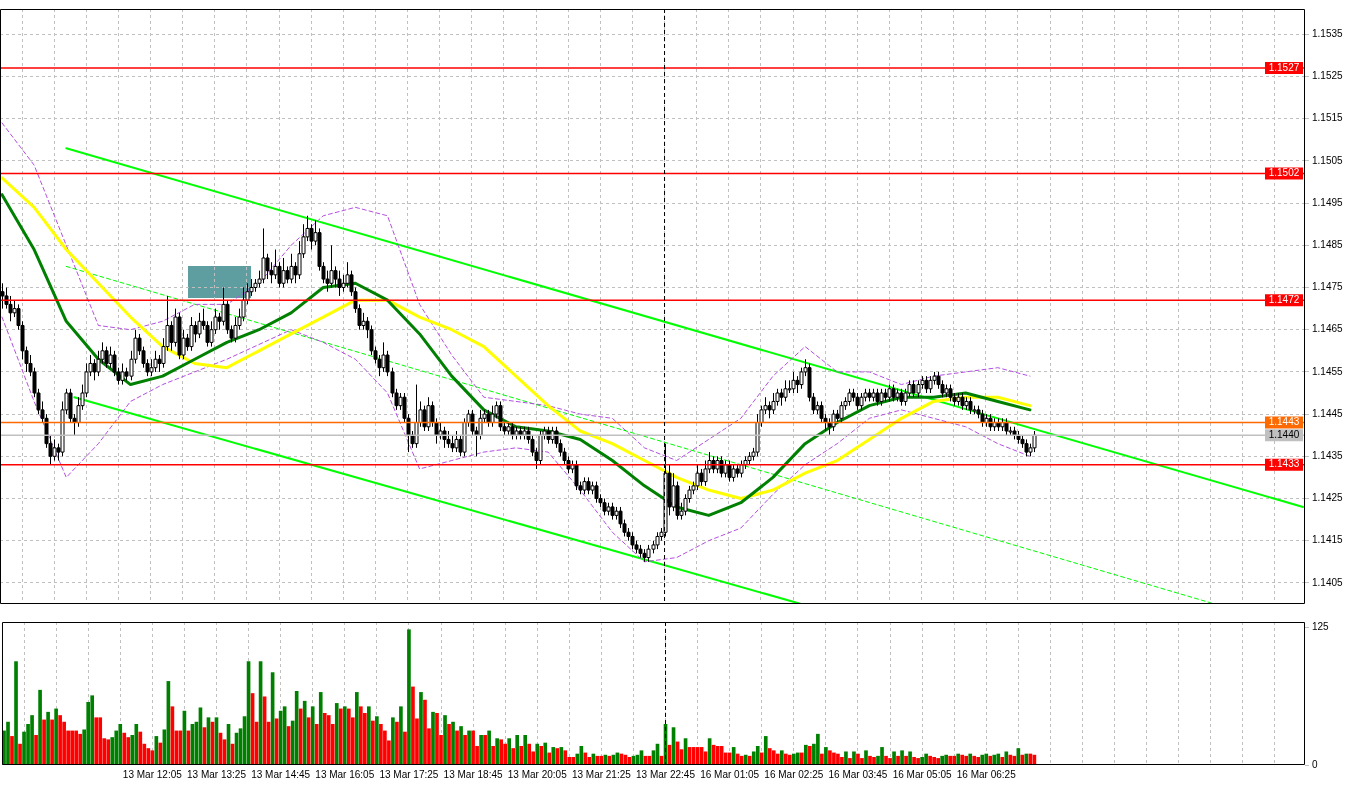  I want to click on y-tick-label: 1.1515, so click(1328, 118).